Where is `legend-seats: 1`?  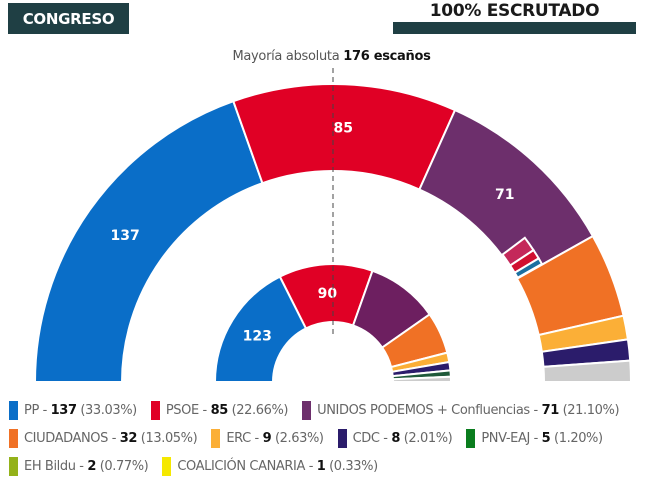
legend-seats: 1 is located at coordinates (321, 466).